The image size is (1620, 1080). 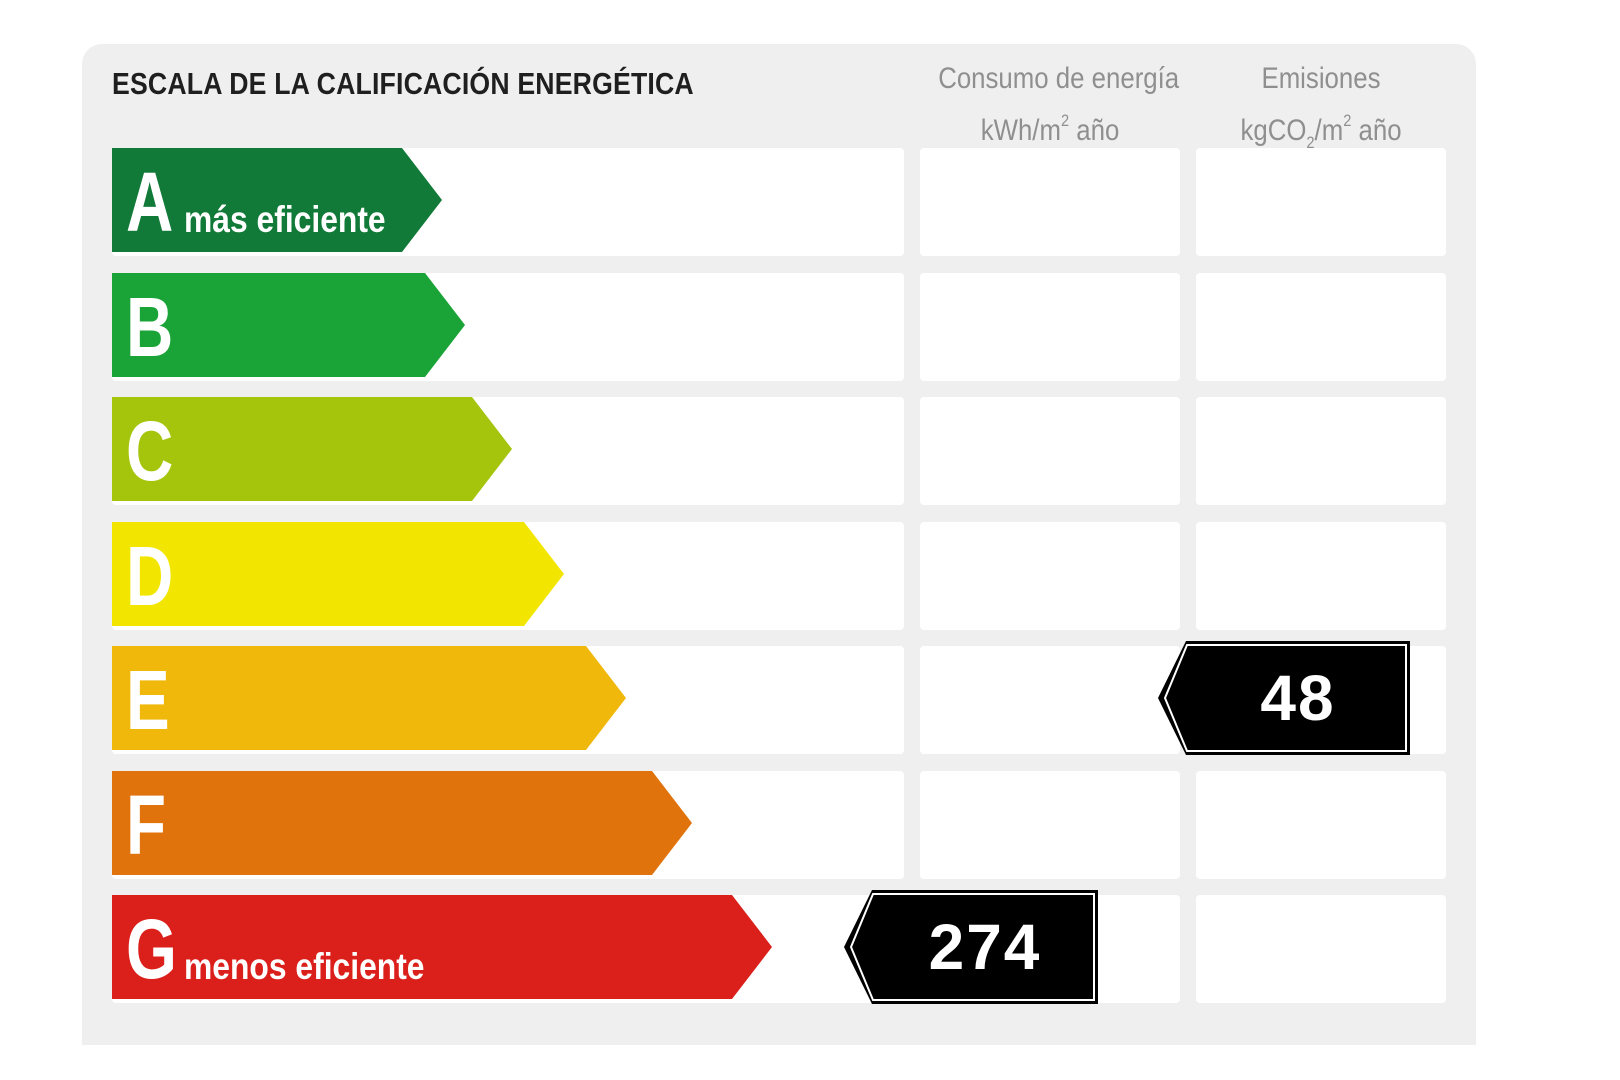 What do you see at coordinates (1310, 142) in the screenshot?
I see `emissions-unit-subscript: 2` at bounding box center [1310, 142].